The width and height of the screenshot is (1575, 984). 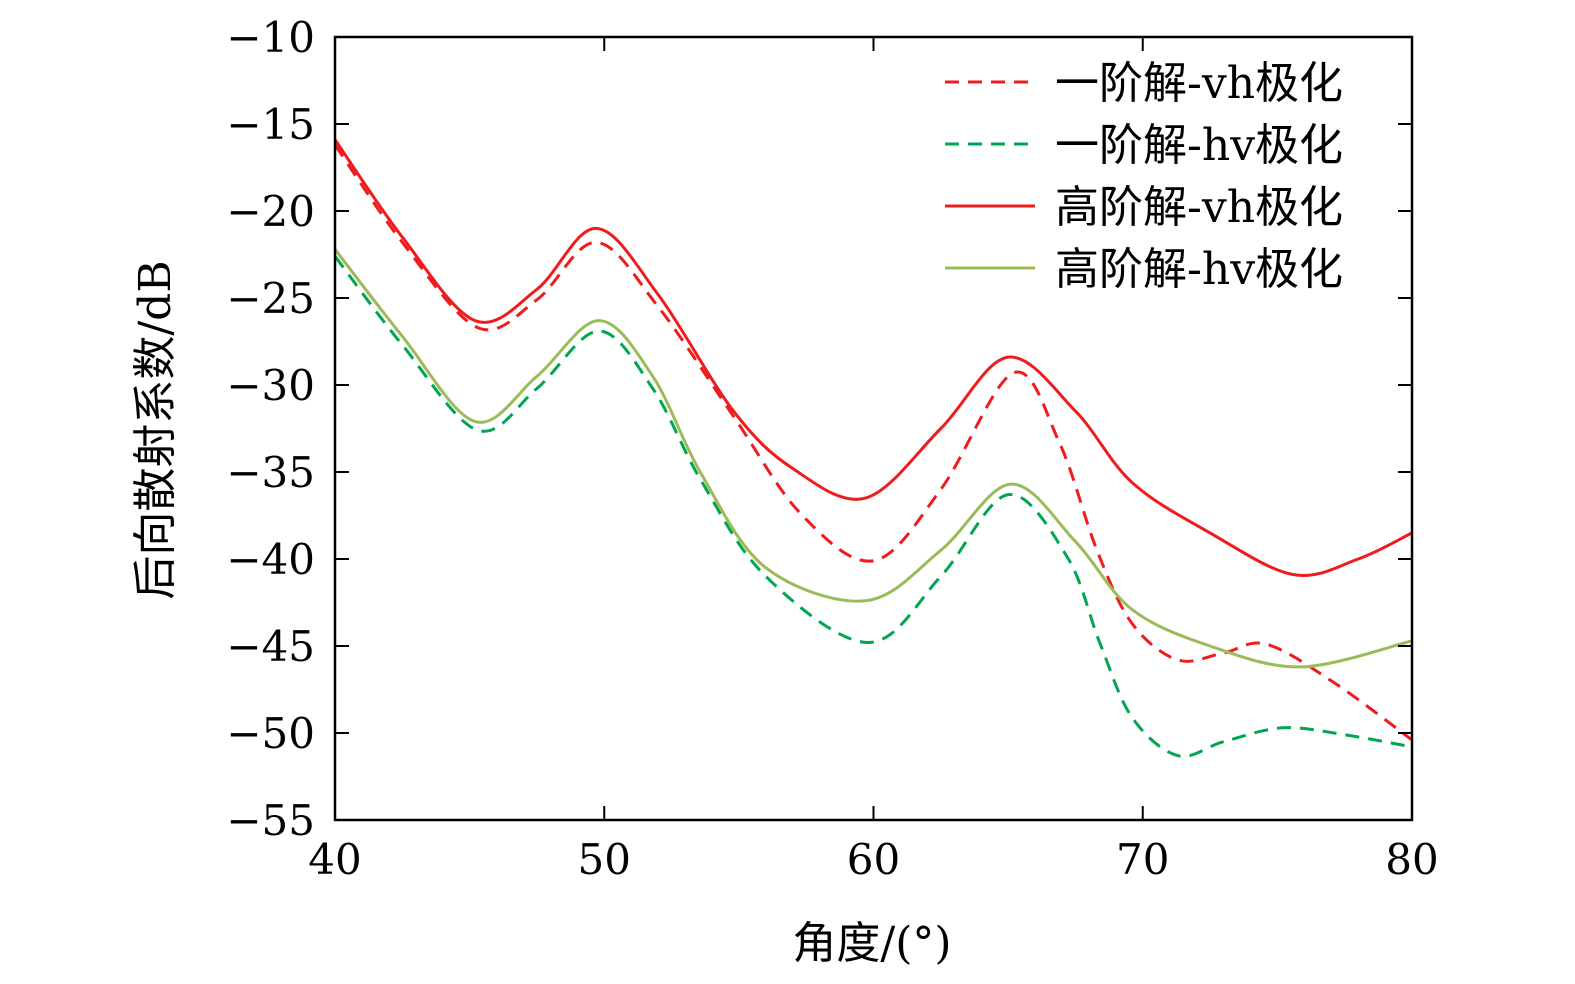 I want to click on y-tick-label: −30, so click(x=270, y=385).